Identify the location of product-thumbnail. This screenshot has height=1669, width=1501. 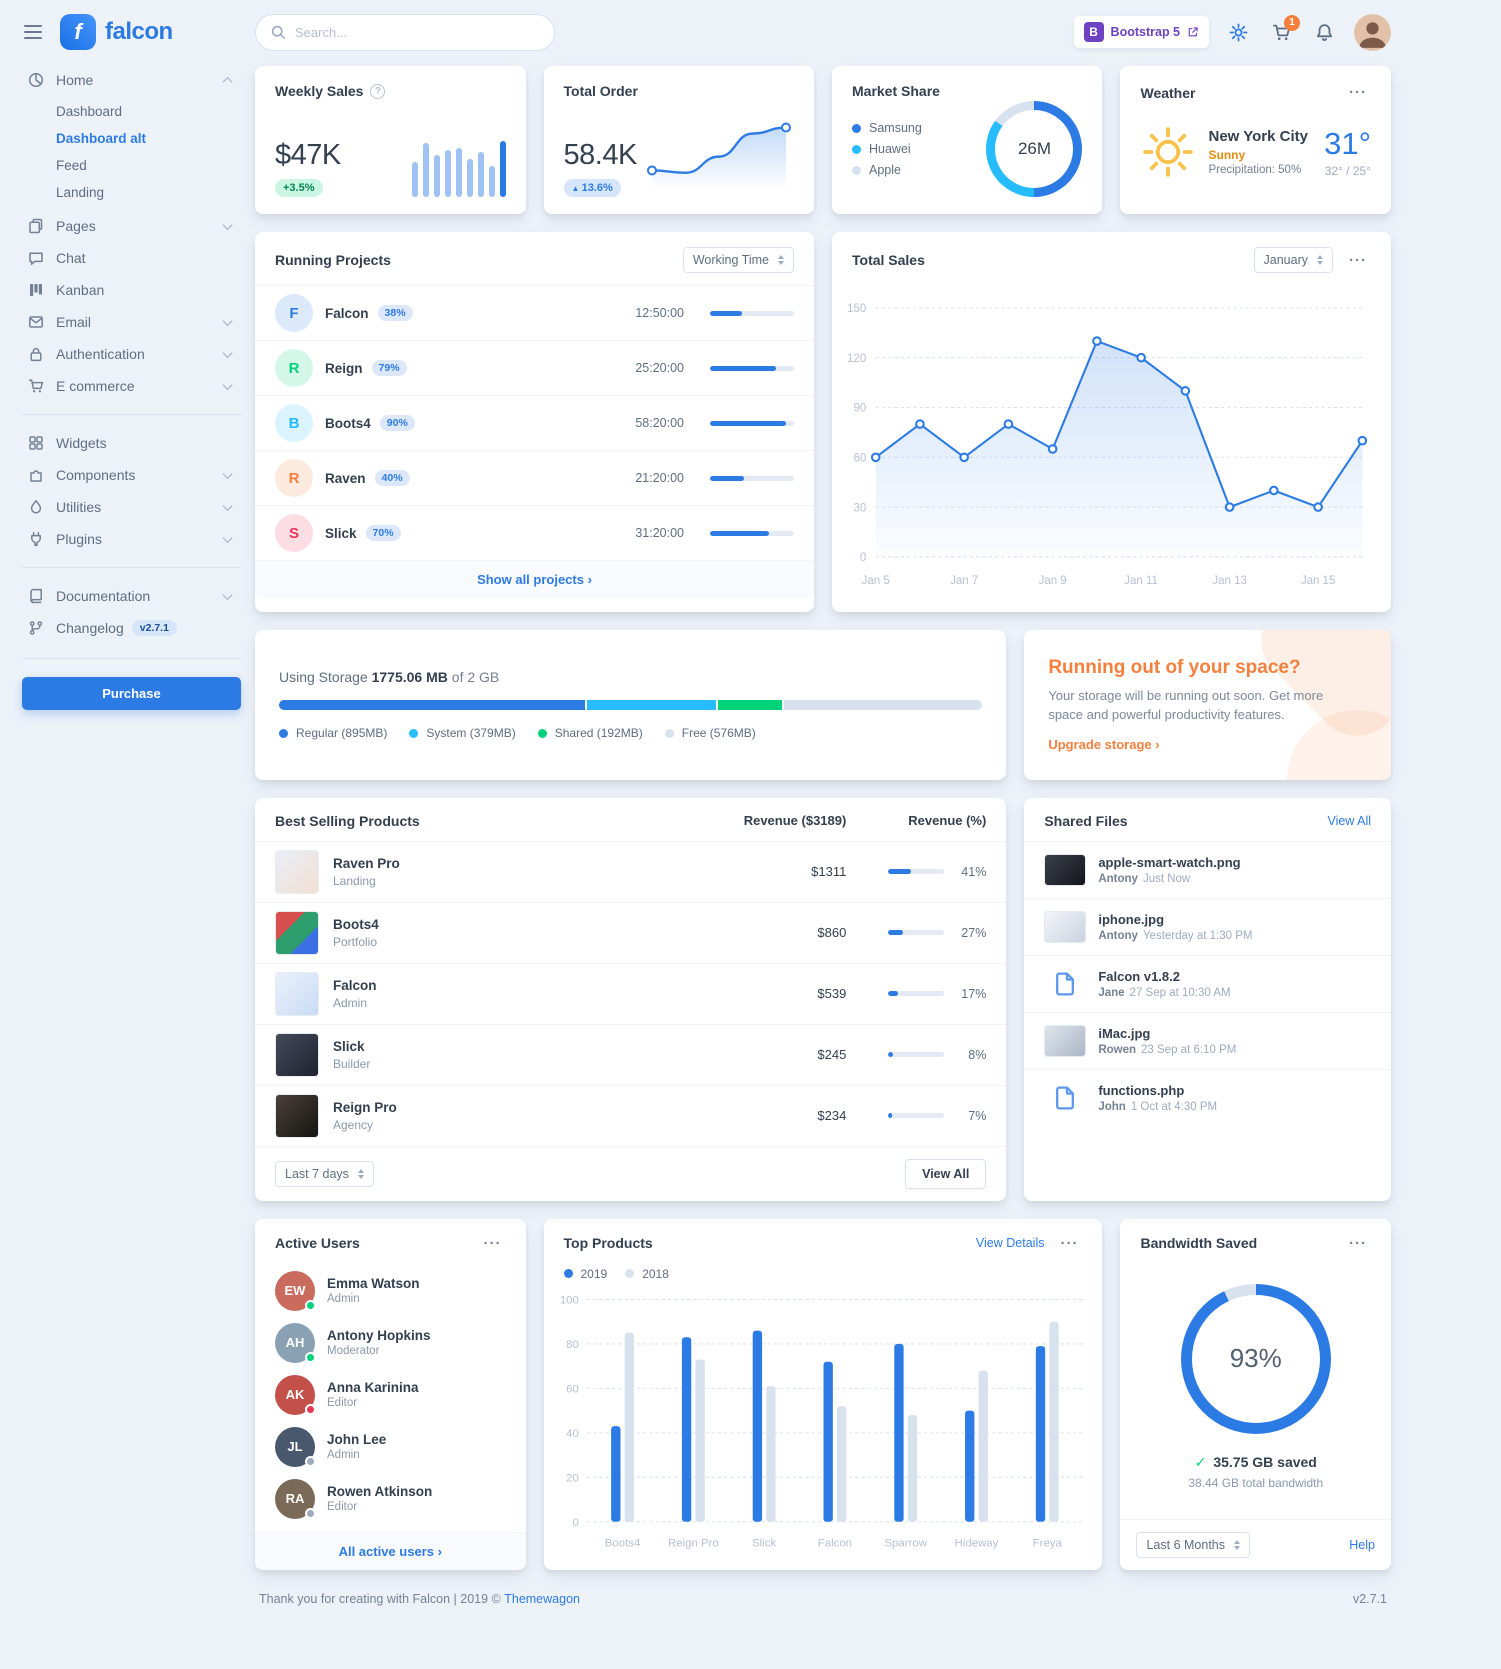
(297, 932).